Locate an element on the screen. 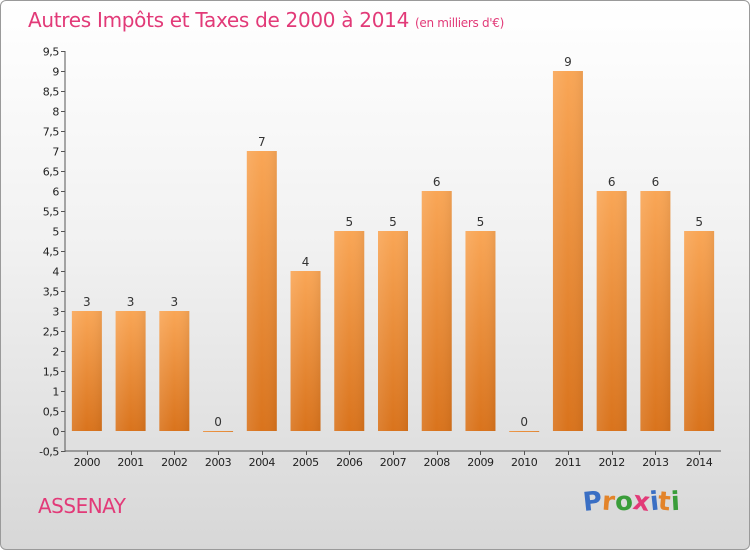 This screenshot has width=750, height=550. x-tick-label-2007: 2007 is located at coordinates (393, 462).